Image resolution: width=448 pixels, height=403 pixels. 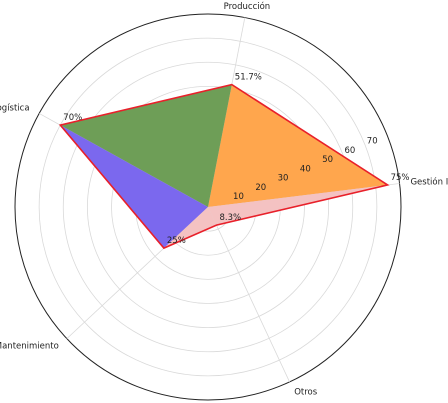 I want to click on data-label: 70%, so click(x=72, y=118).